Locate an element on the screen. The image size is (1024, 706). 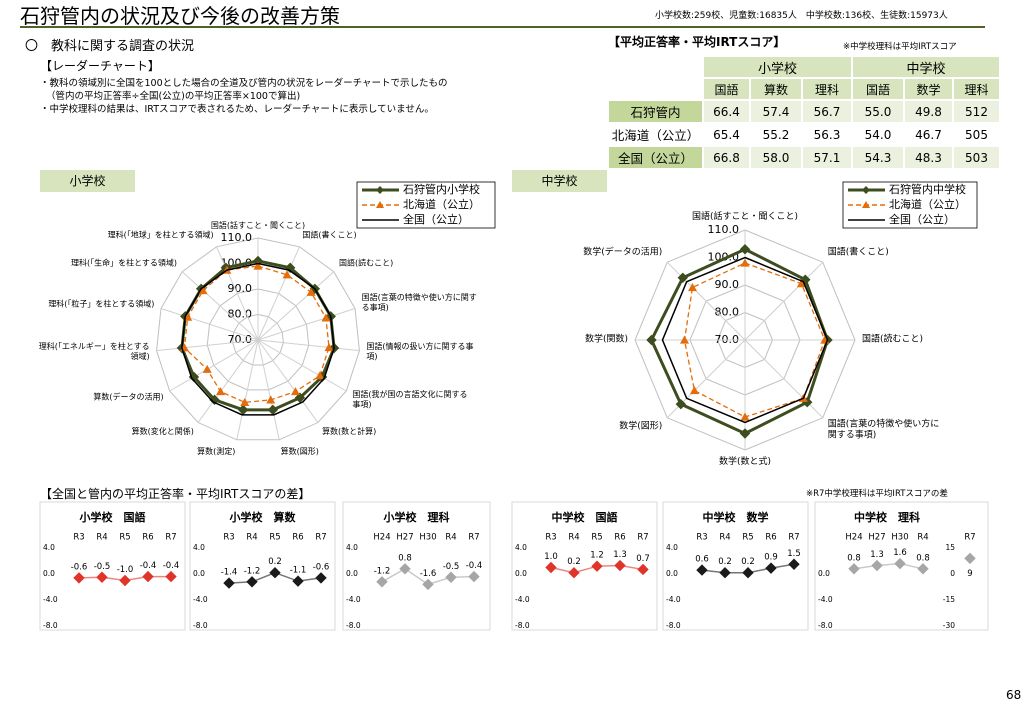
radar-axis-label: 国語(読むこと) is located at coordinates (893, 339).